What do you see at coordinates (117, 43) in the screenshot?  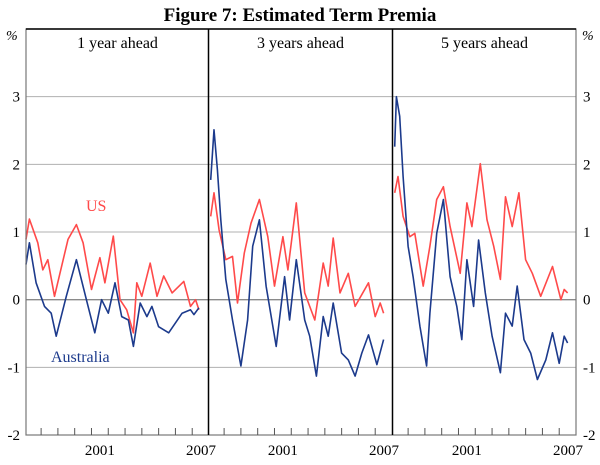 I see `panel-title: 1 year ahead` at bounding box center [117, 43].